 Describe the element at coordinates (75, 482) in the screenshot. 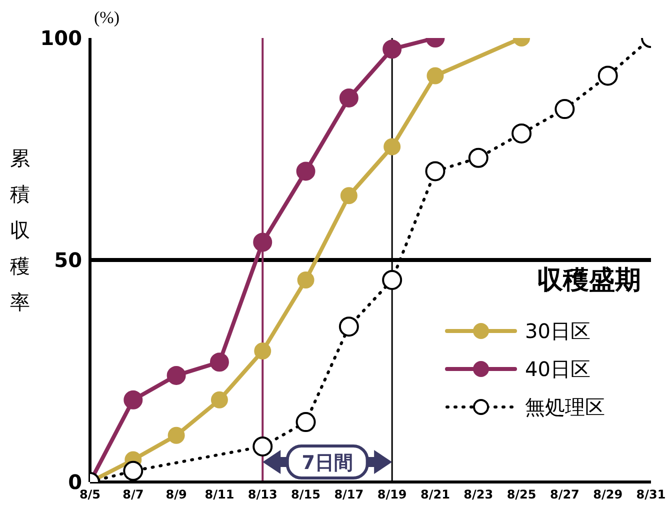

I see `y-tick-label: 0` at that location.